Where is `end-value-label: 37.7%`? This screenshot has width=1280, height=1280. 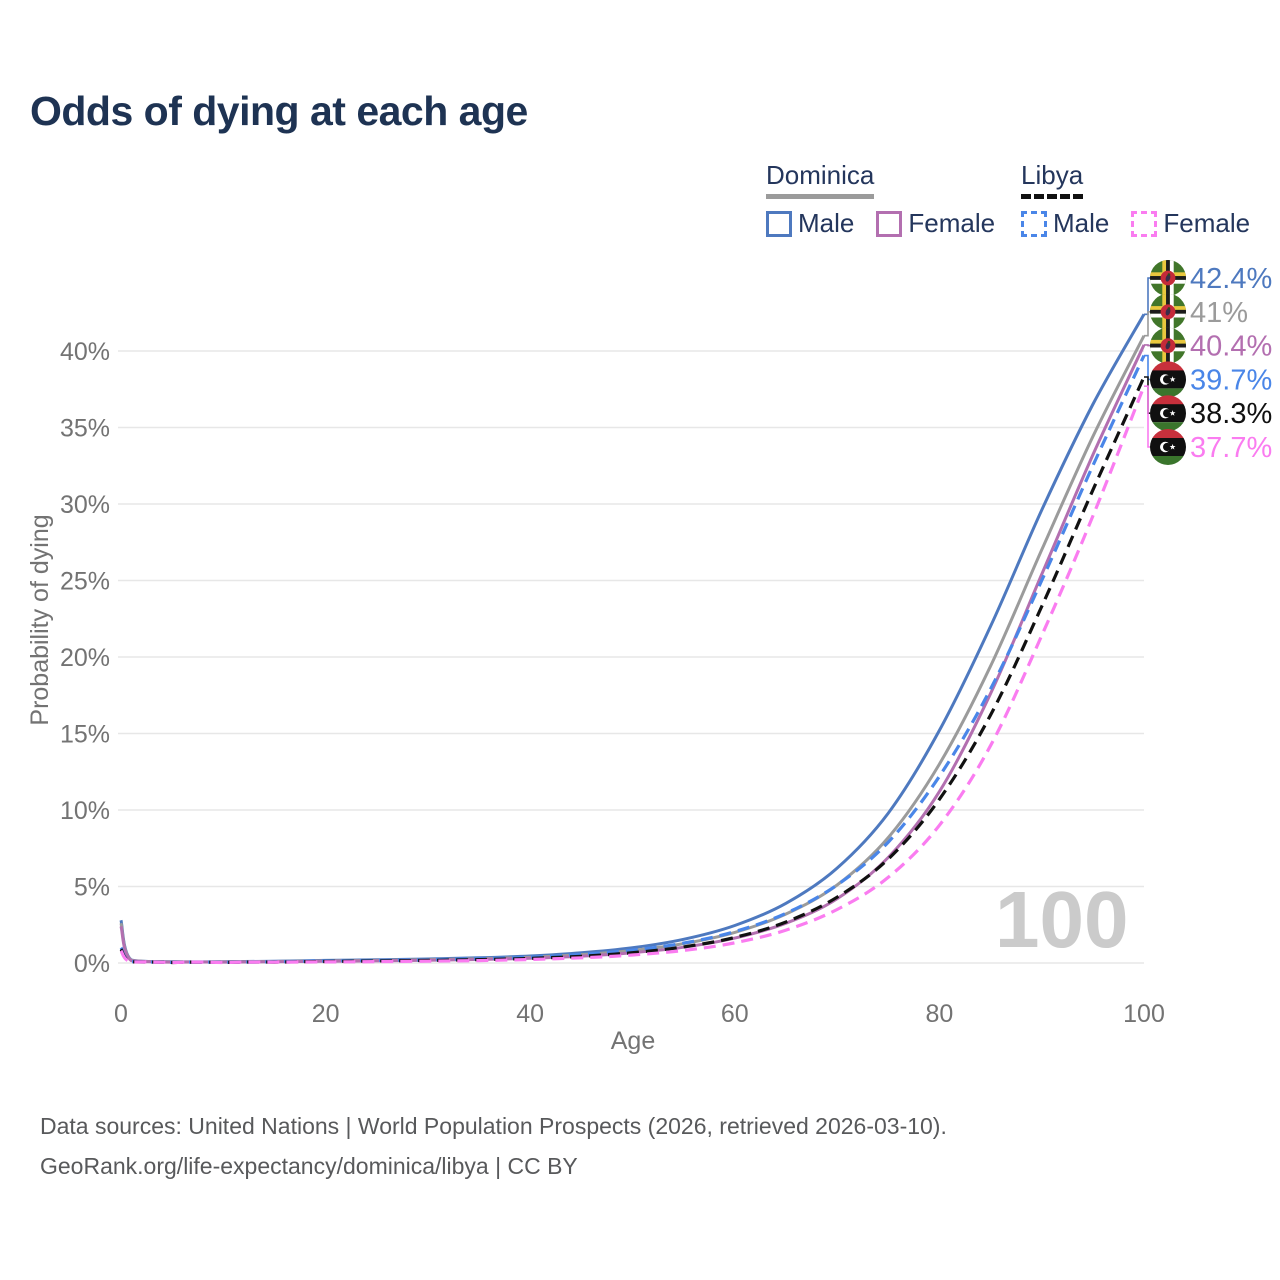
end-value-label: 37.7% is located at coordinates (1231, 448).